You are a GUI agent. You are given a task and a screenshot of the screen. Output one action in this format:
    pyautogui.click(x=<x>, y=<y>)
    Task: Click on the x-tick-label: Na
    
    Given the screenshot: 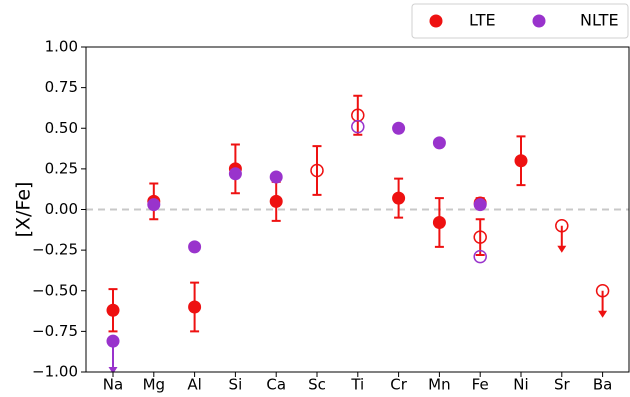 What is the action you would take?
    pyautogui.click(x=113, y=385)
    